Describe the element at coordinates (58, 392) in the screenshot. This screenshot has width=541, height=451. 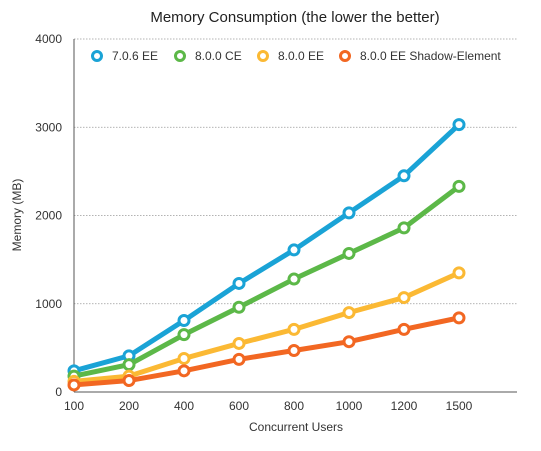
I see `y-tick-label: 0` at that location.